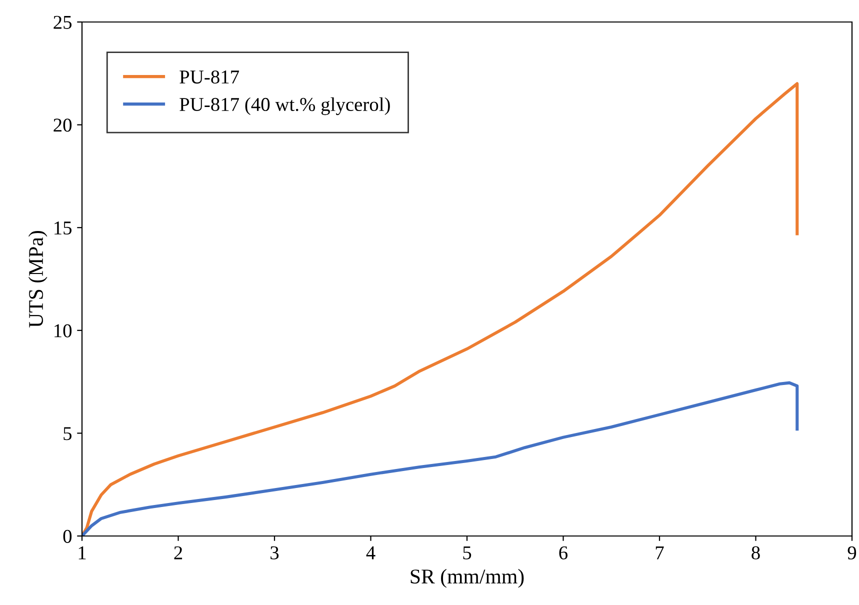  What do you see at coordinates (38, 279) in the screenshot?
I see `y-axis-title: UTS (MPa)` at bounding box center [38, 279].